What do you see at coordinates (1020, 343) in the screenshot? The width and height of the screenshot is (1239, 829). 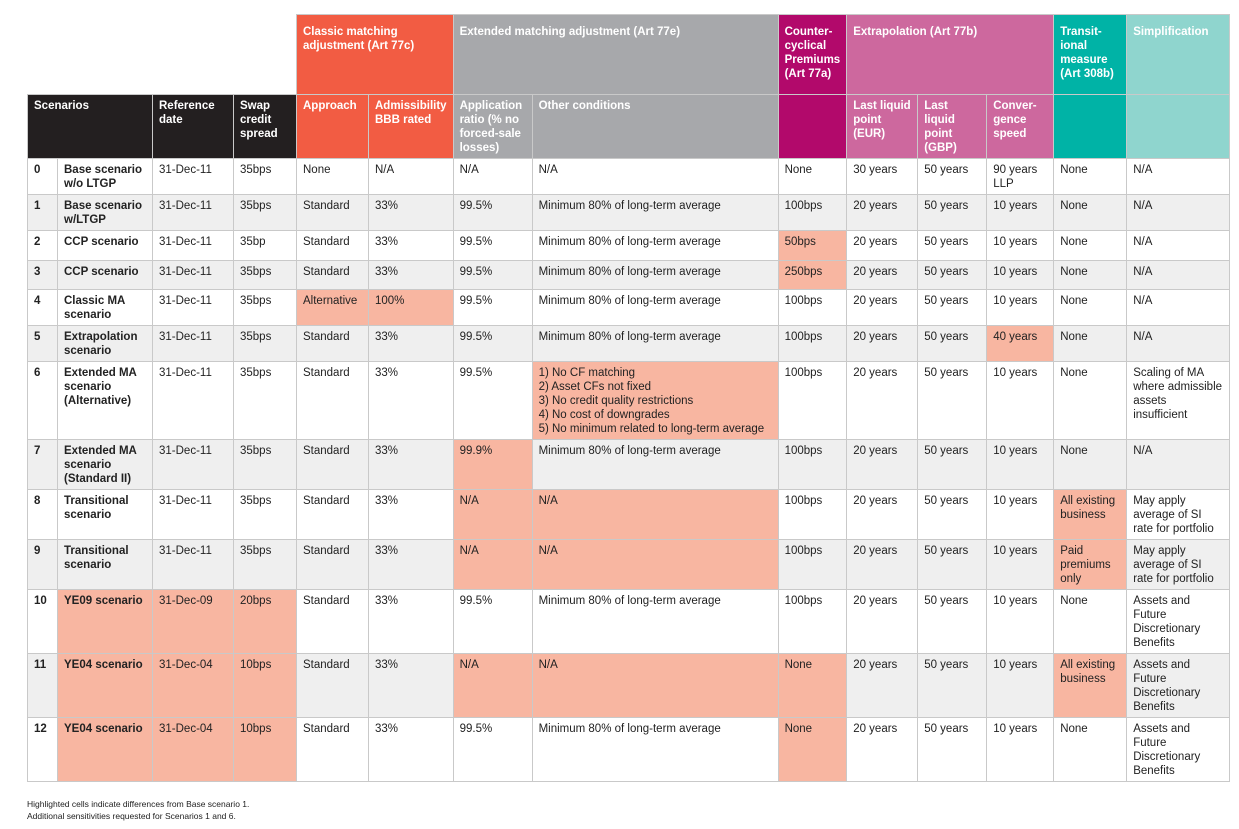 I see `cell-conv: 40 years` at bounding box center [1020, 343].